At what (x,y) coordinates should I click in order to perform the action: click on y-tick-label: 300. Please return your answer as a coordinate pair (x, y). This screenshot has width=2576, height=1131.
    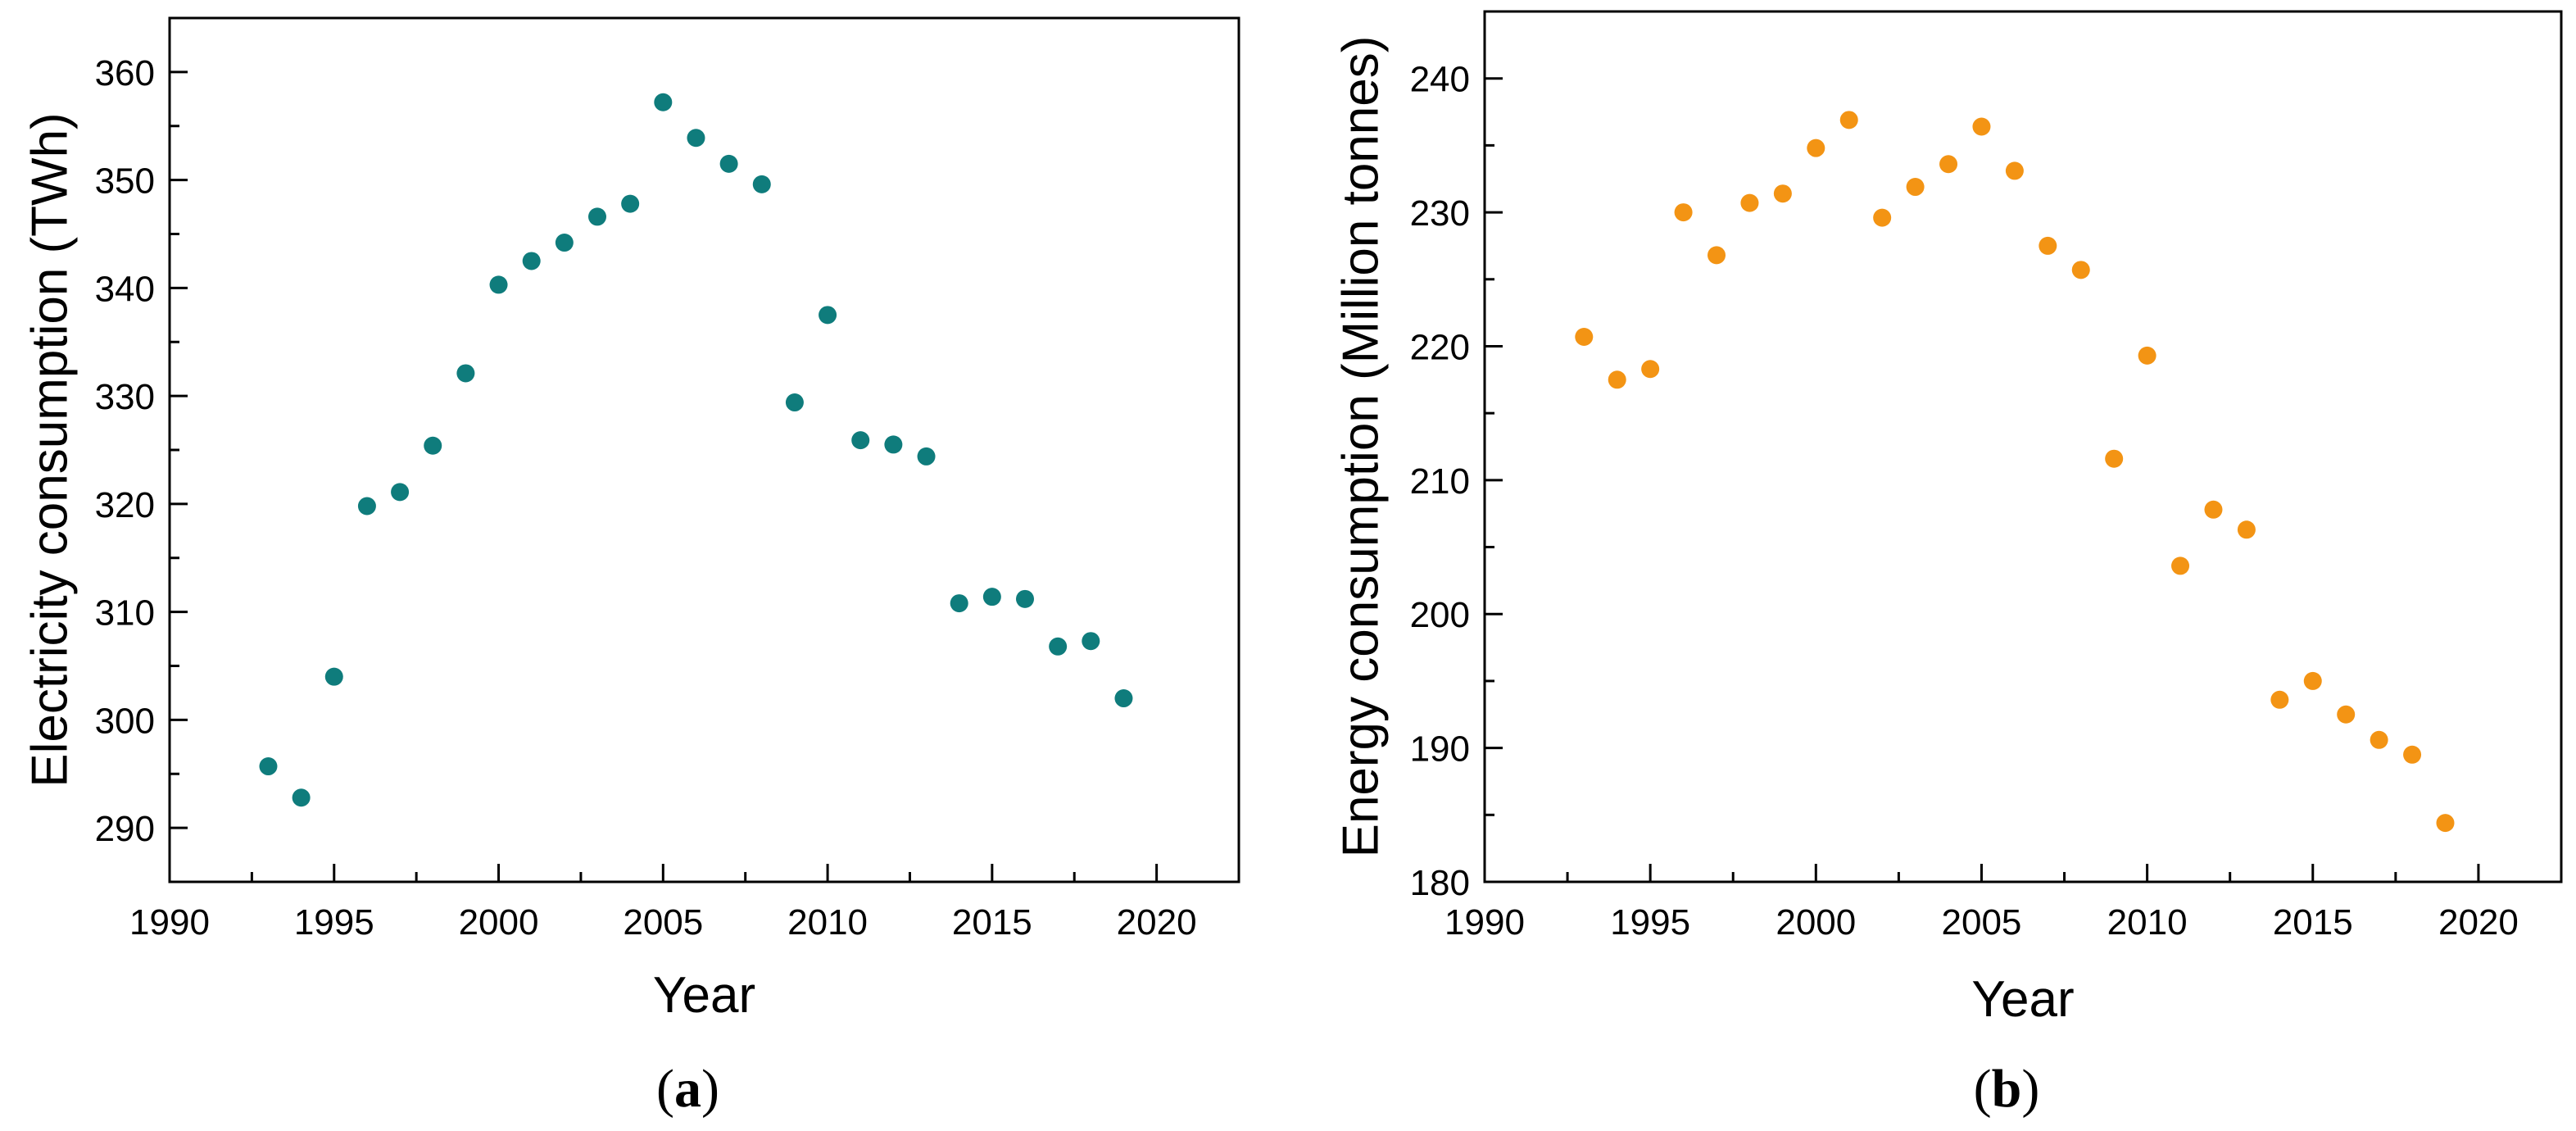
    Looking at the image, I should click on (125, 721).